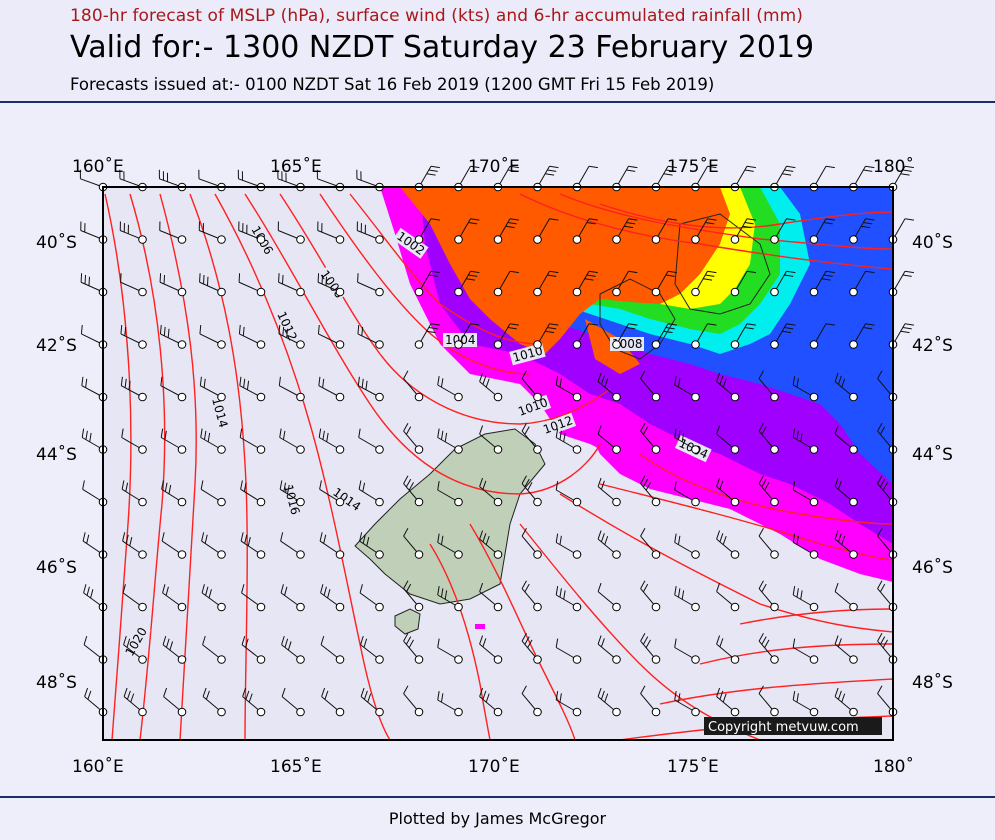 The width and height of the screenshot is (995, 840). I want to click on footer: Plotted by James McGregor, so click(497, 820).